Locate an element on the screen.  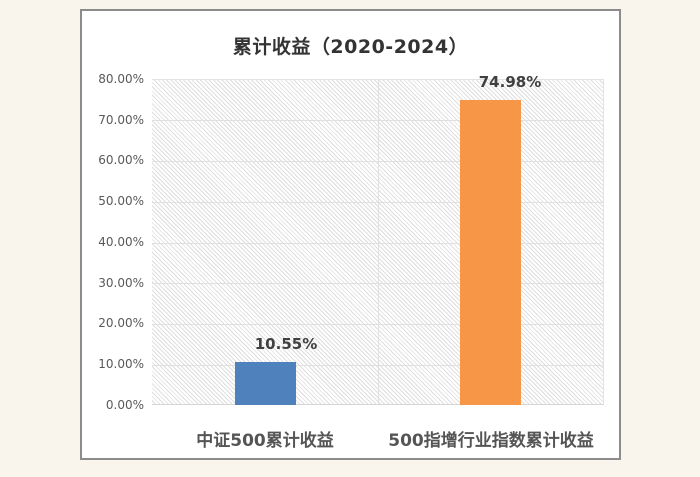
y-tick-label: 70.00% is located at coordinates (121, 120).